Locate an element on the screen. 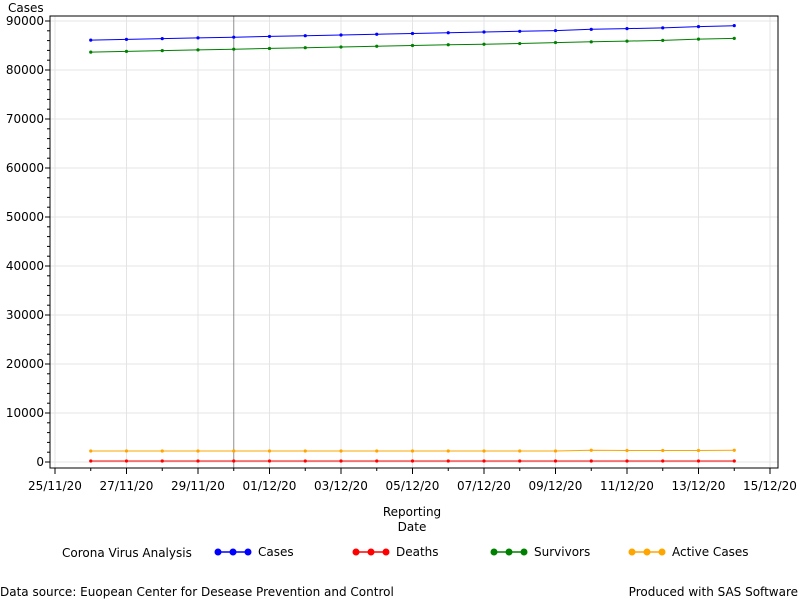 The image size is (800, 600). y-tick-label: 40000 is located at coordinates (25, 266).